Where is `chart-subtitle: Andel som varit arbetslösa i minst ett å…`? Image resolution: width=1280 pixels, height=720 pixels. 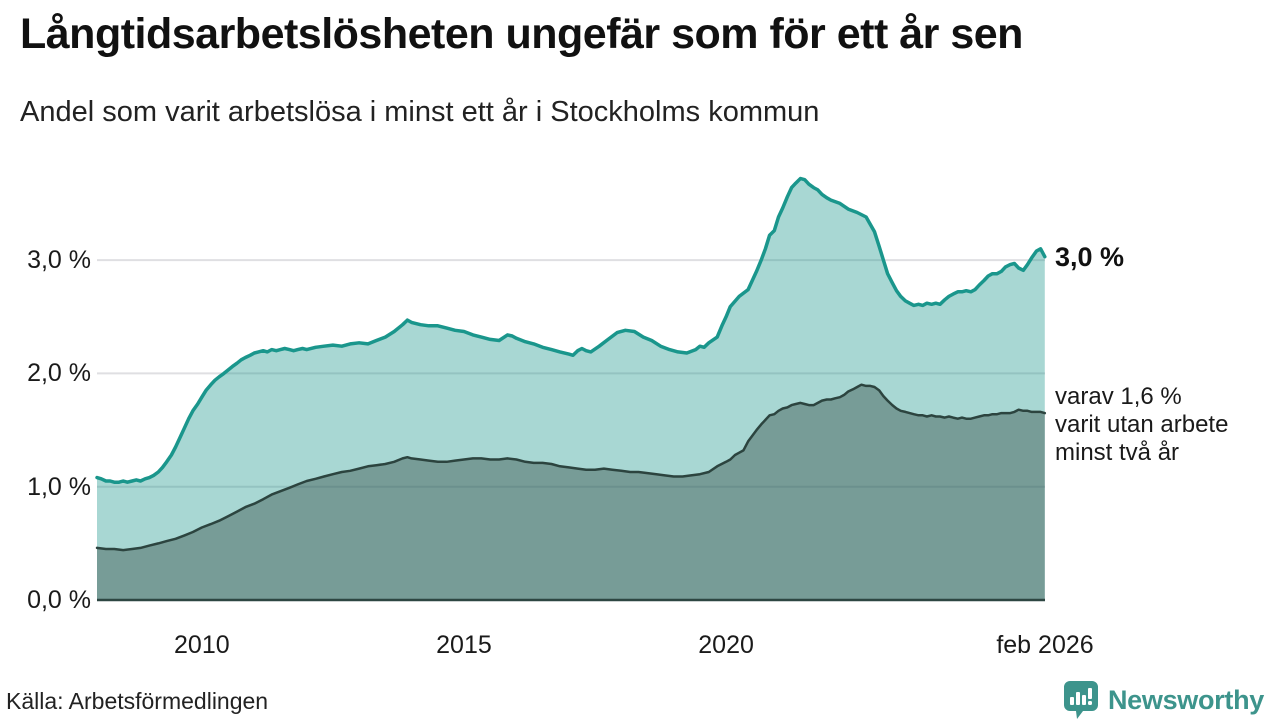
chart-subtitle: Andel som varit arbetslösa i minst ett å… is located at coordinates (420, 112).